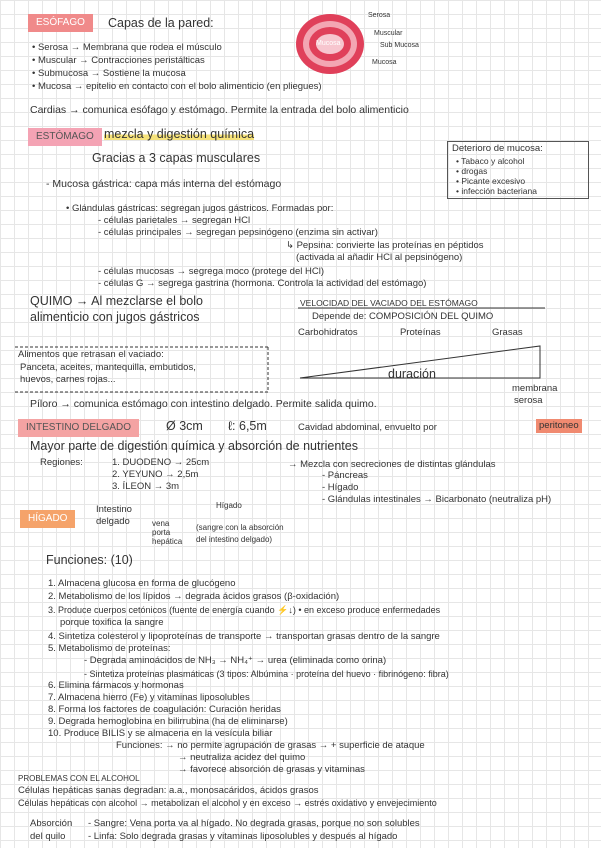 This screenshot has height=848, width=601. What do you see at coordinates (388, 33) in the screenshot?
I see `note-text: Muscular` at bounding box center [388, 33].